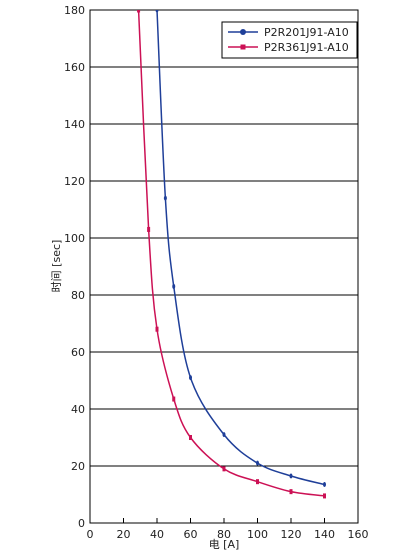  Describe the element at coordinates (324, 534) in the screenshot. I see `x-tick-label: 140` at that location.